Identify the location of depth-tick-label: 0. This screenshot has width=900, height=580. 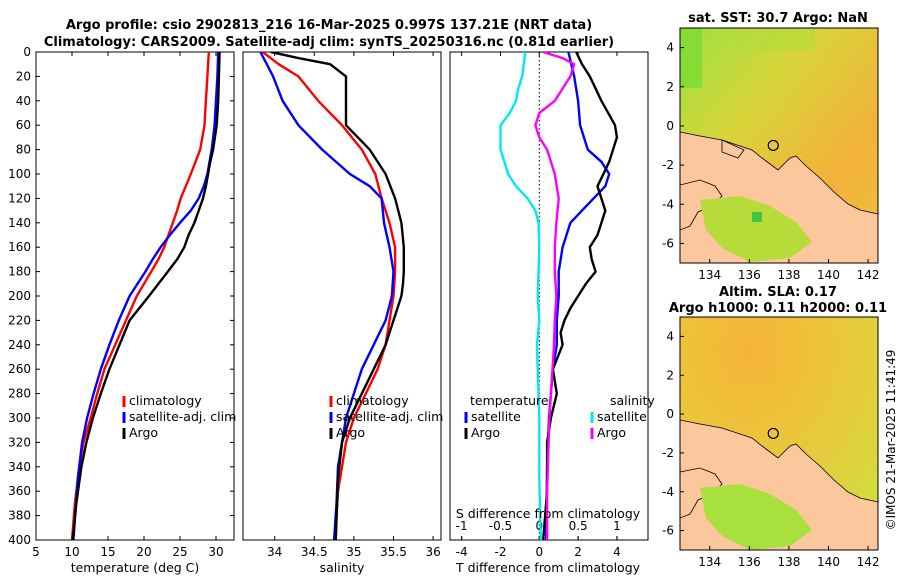
(27, 52).